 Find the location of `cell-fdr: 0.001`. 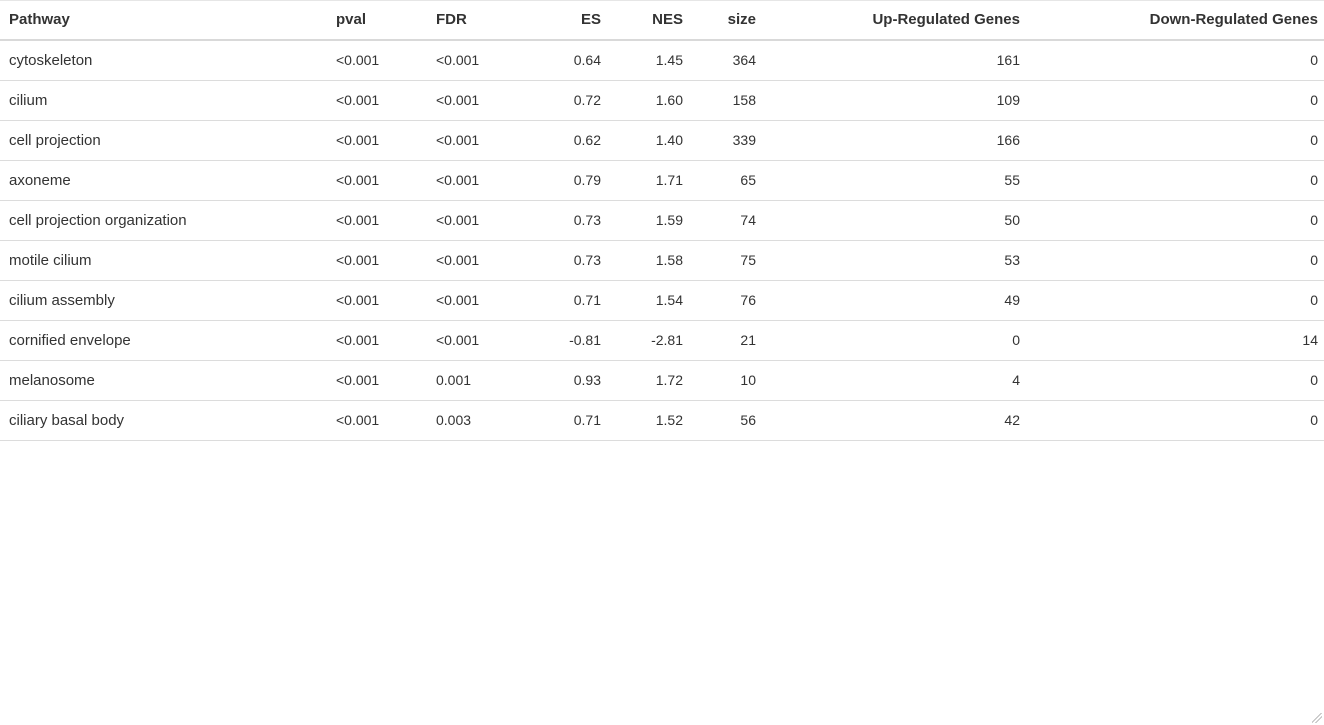

cell-fdr: 0.001 is located at coordinates (477, 380).